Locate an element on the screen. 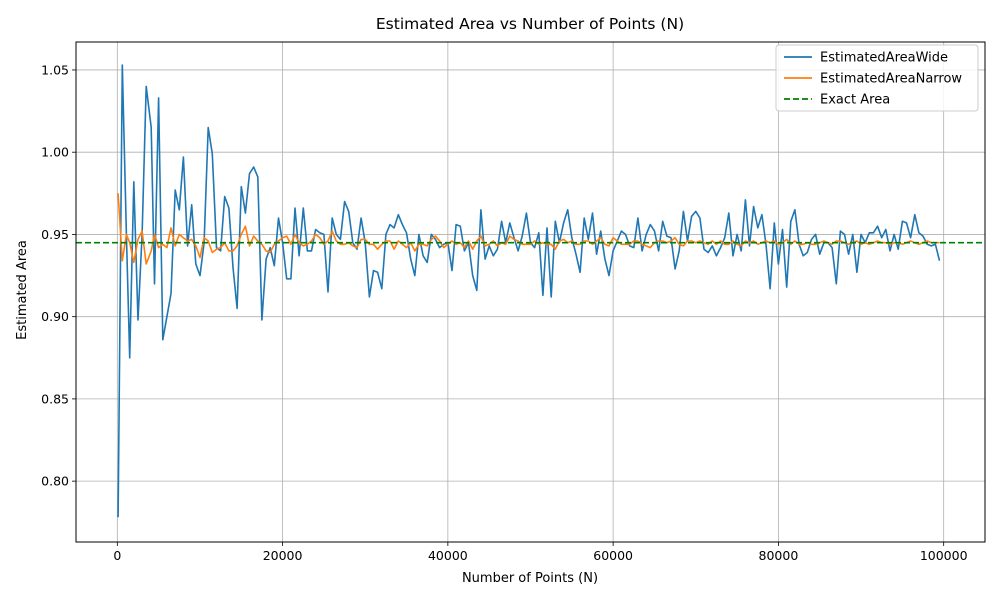  x-tick-label: 0 is located at coordinates (117, 555).